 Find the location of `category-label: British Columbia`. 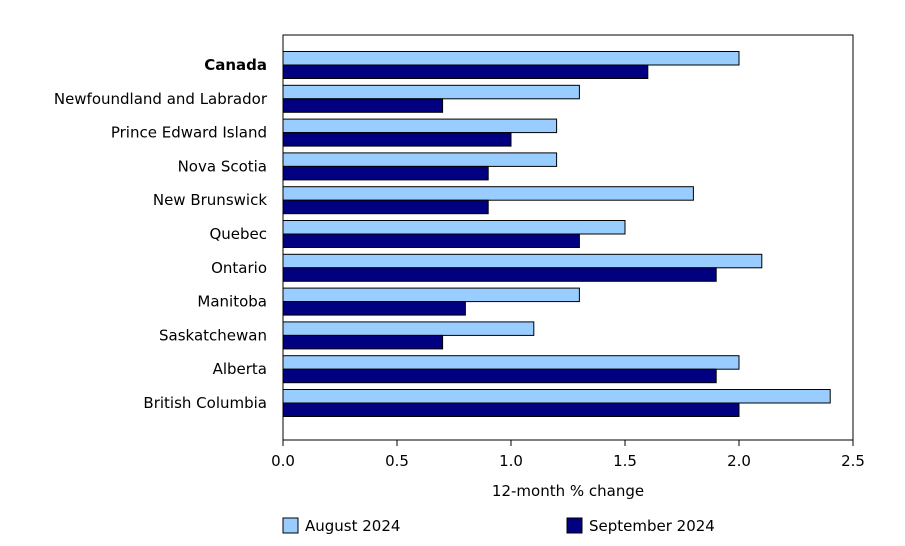

category-label: British Columbia is located at coordinates (205, 403).